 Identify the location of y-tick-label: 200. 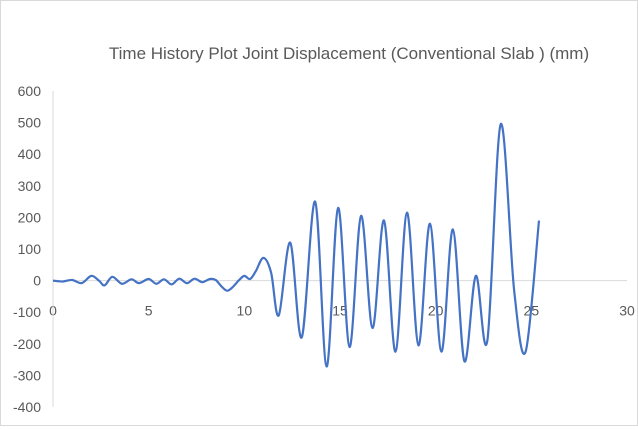
(30, 217).